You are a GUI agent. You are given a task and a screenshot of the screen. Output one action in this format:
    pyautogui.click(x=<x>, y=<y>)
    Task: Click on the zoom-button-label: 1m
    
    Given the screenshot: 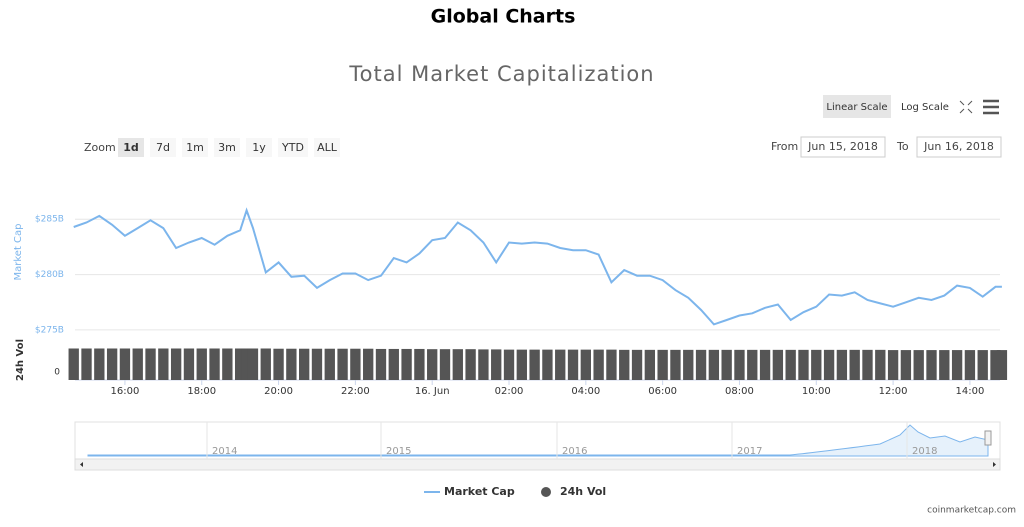 What is the action you would take?
    pyautogui.click(x=195, y=147)
    